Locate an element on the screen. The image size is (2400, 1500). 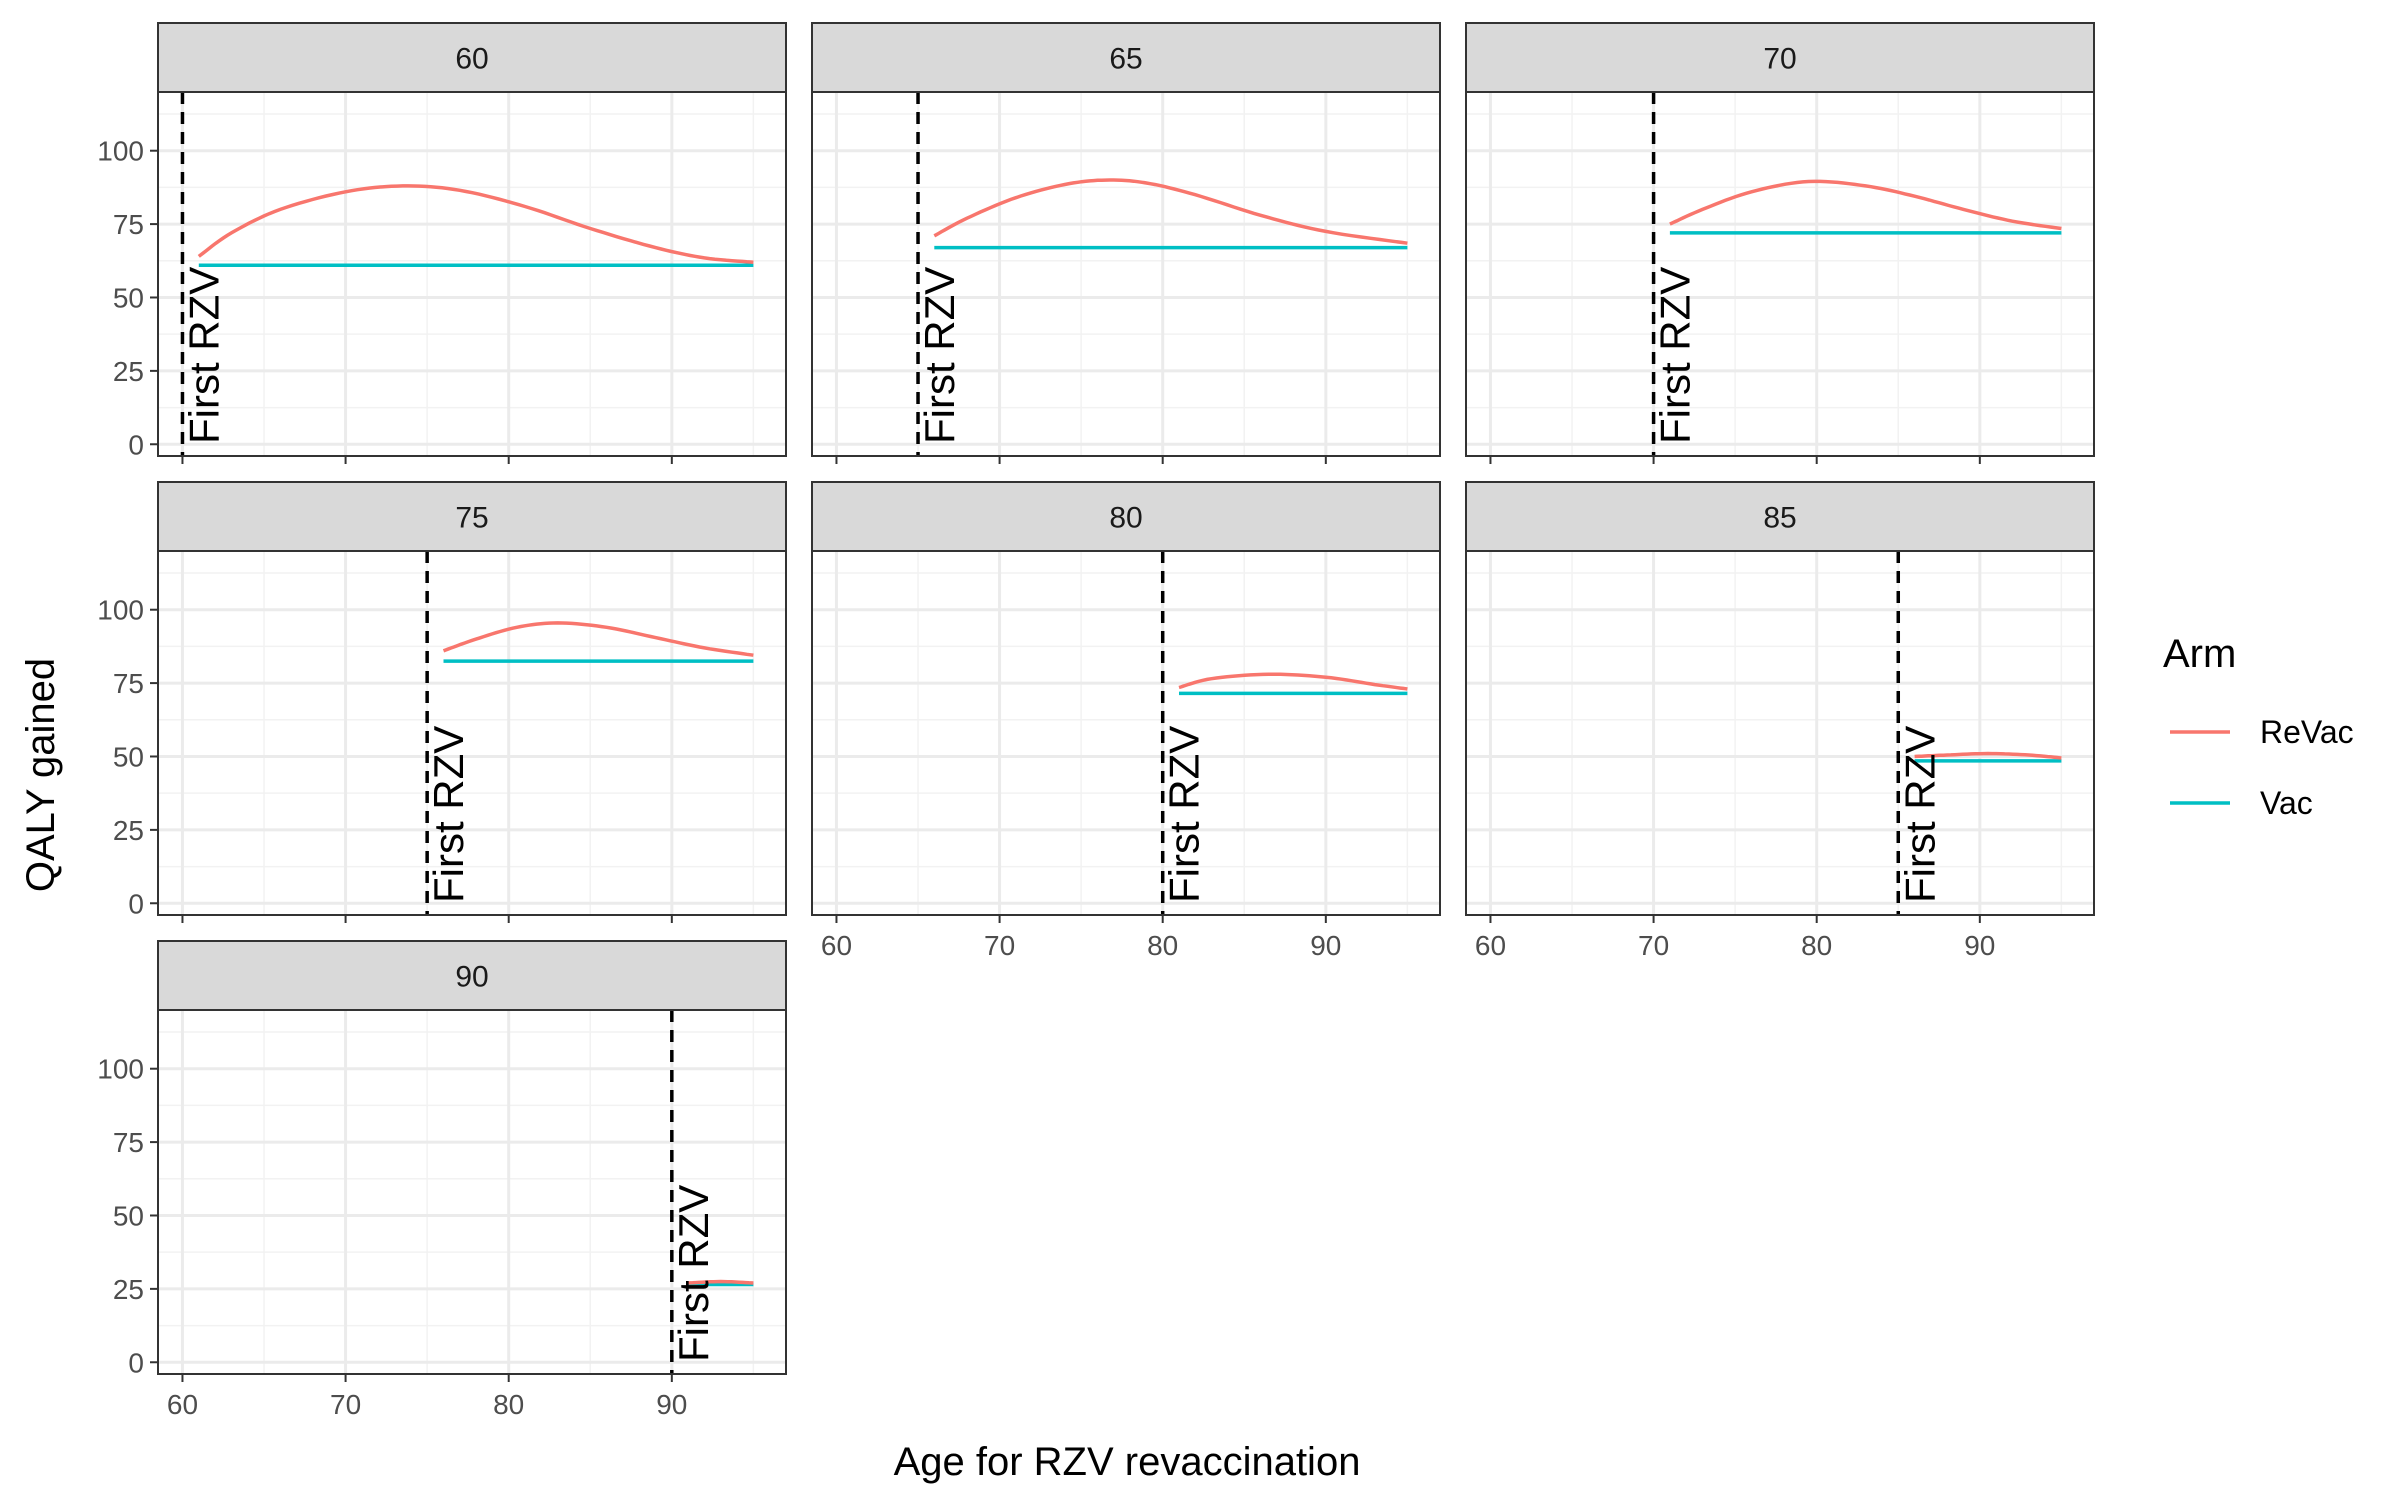
facet-panel-85: 85 First RZV 60 70 80 90 is located at coordinates (1780, 721).